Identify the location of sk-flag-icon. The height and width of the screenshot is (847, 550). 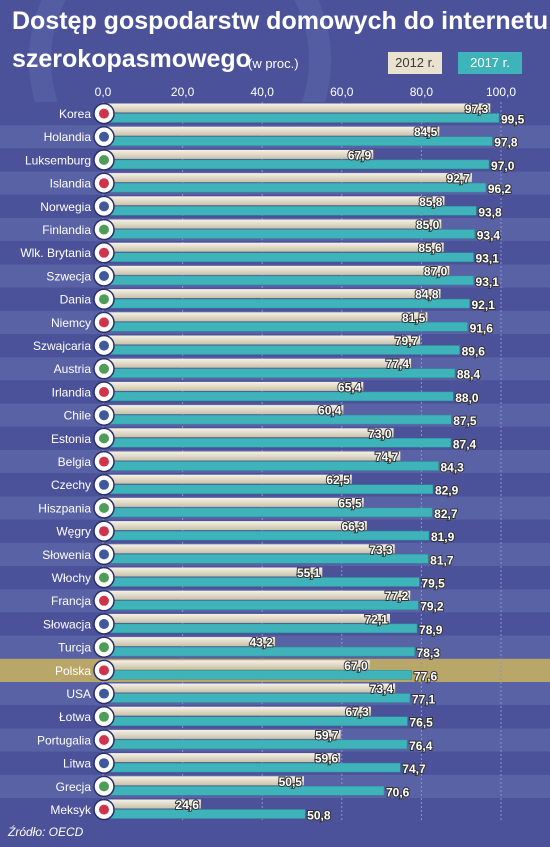
(104, 624).